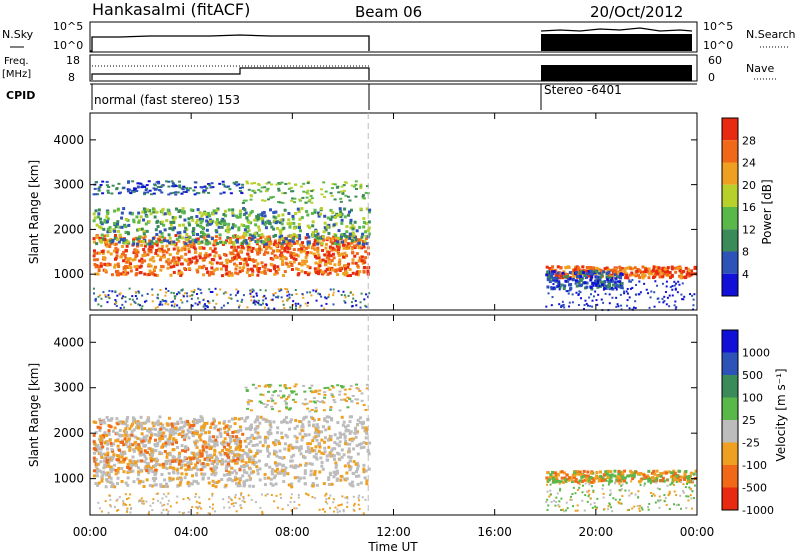  I want to click on cpid-segment-2: Stereo -6401, so click(583, 90).